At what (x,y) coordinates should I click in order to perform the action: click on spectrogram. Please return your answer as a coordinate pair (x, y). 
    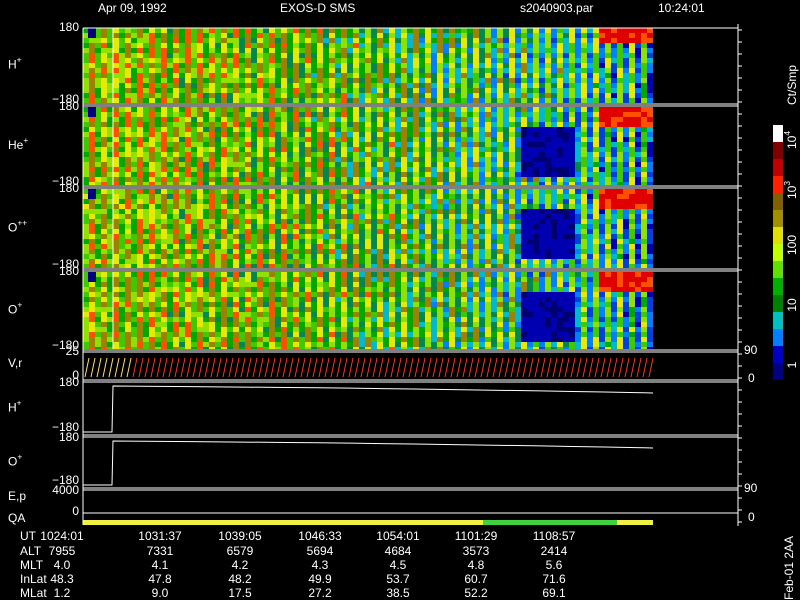
    Looking at the image, I should click on (368, 146).